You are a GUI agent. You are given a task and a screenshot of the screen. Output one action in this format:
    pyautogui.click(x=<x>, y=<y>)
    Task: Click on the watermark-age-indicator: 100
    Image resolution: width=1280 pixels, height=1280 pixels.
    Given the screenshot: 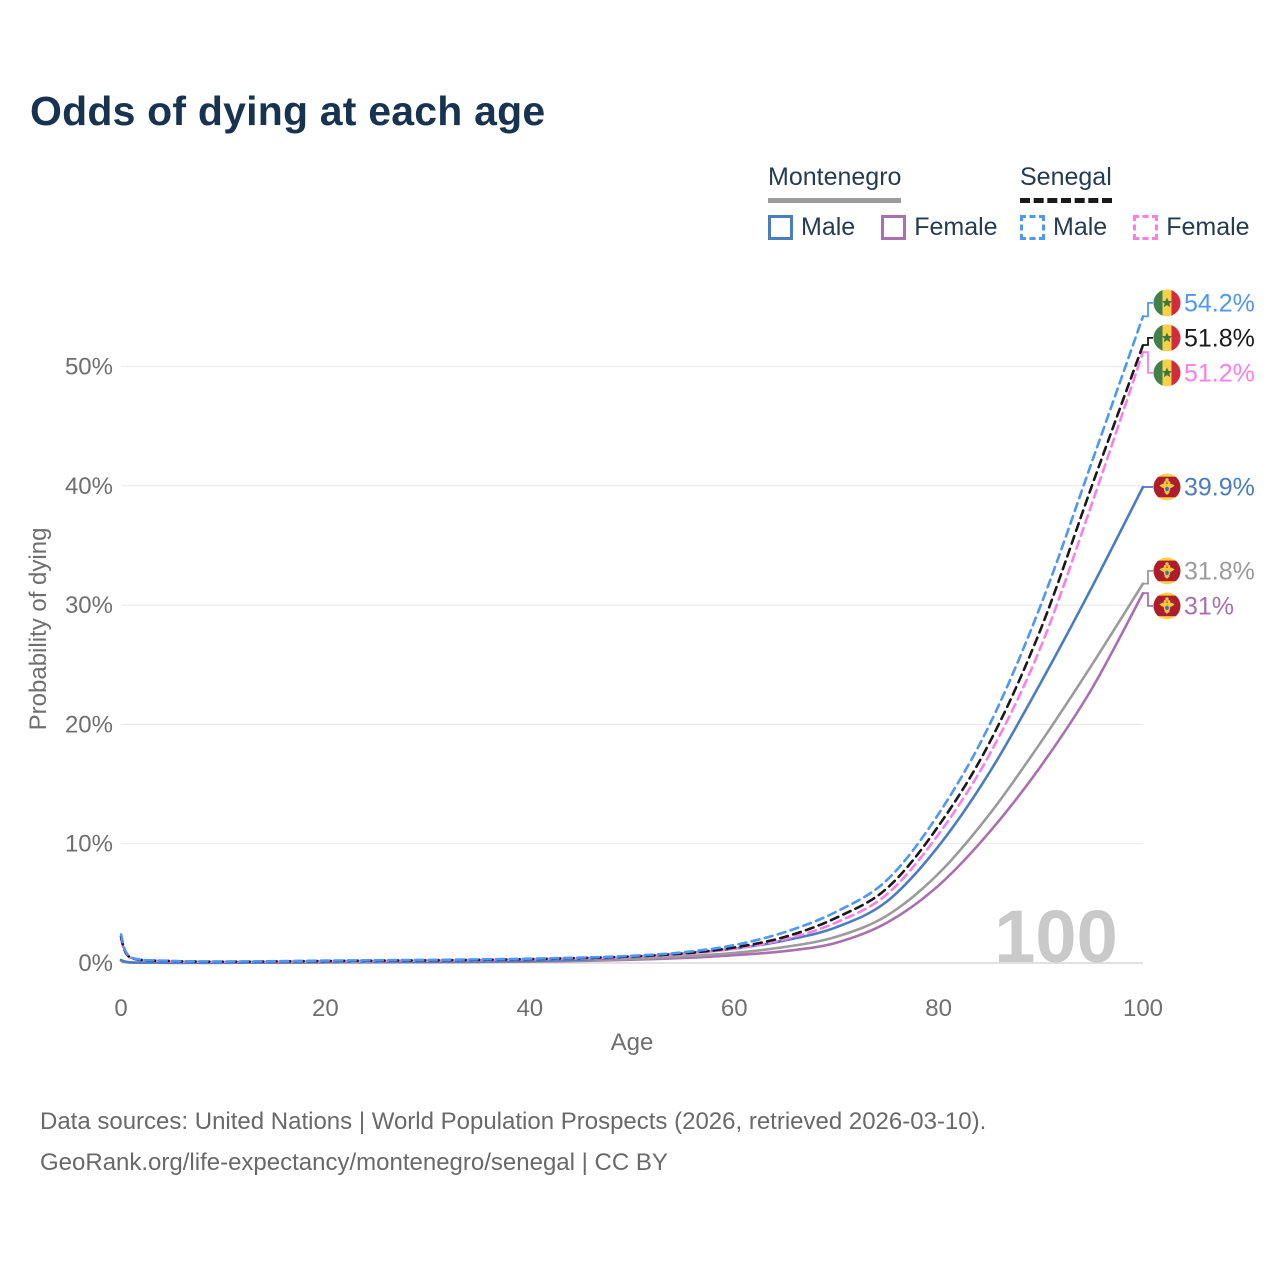 What is the action you would take?
    pyautogui.click(x=1055, y=936)
    